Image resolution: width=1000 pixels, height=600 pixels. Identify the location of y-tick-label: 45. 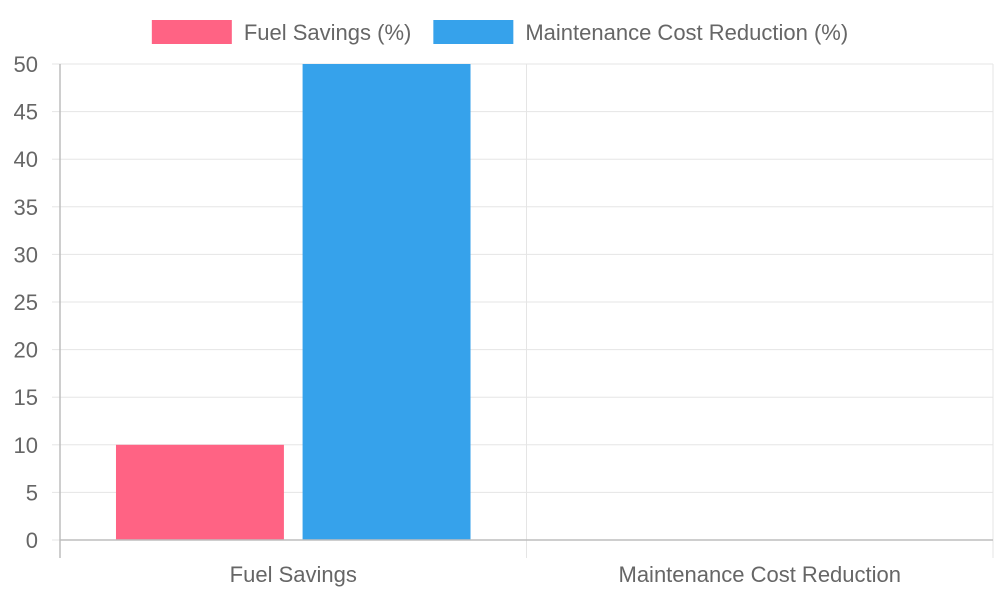
(26, 112).